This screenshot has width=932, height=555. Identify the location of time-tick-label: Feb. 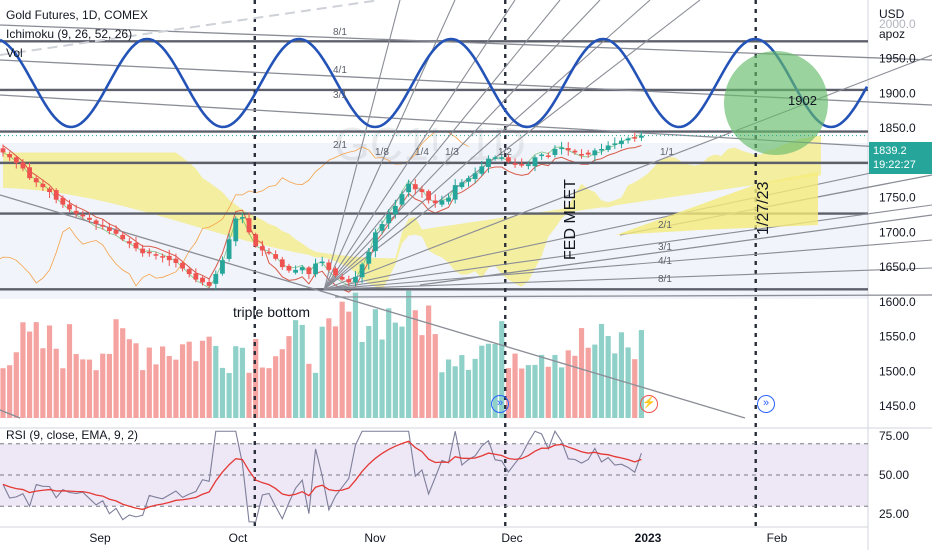
(777, 538).